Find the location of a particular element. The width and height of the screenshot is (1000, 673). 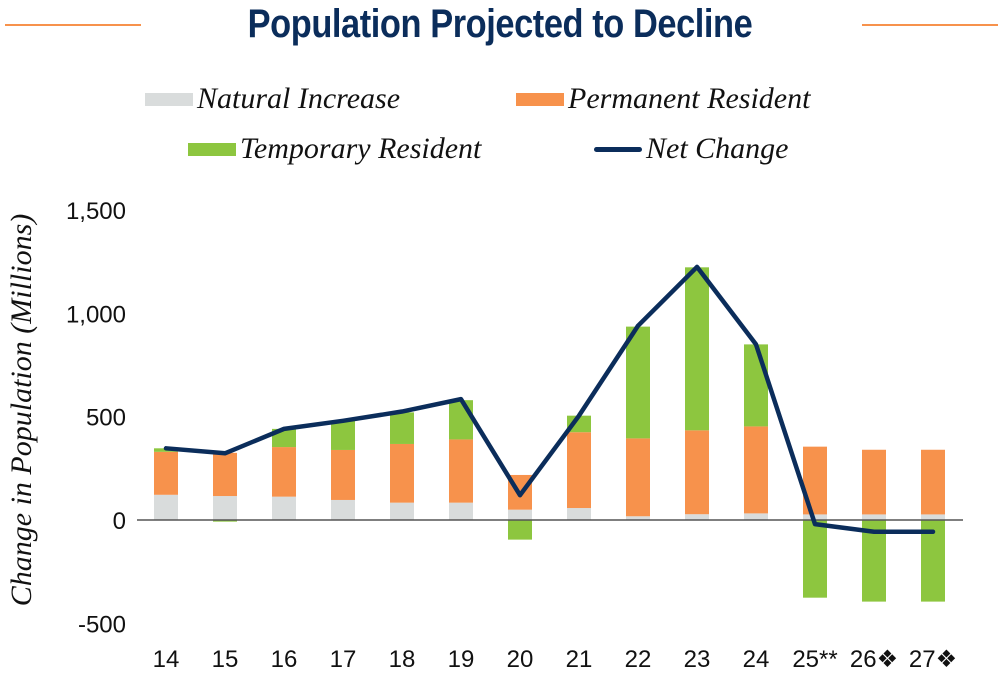

legend-item-temporary-resident: Temporary Resident is located at coordinates (334, 149).